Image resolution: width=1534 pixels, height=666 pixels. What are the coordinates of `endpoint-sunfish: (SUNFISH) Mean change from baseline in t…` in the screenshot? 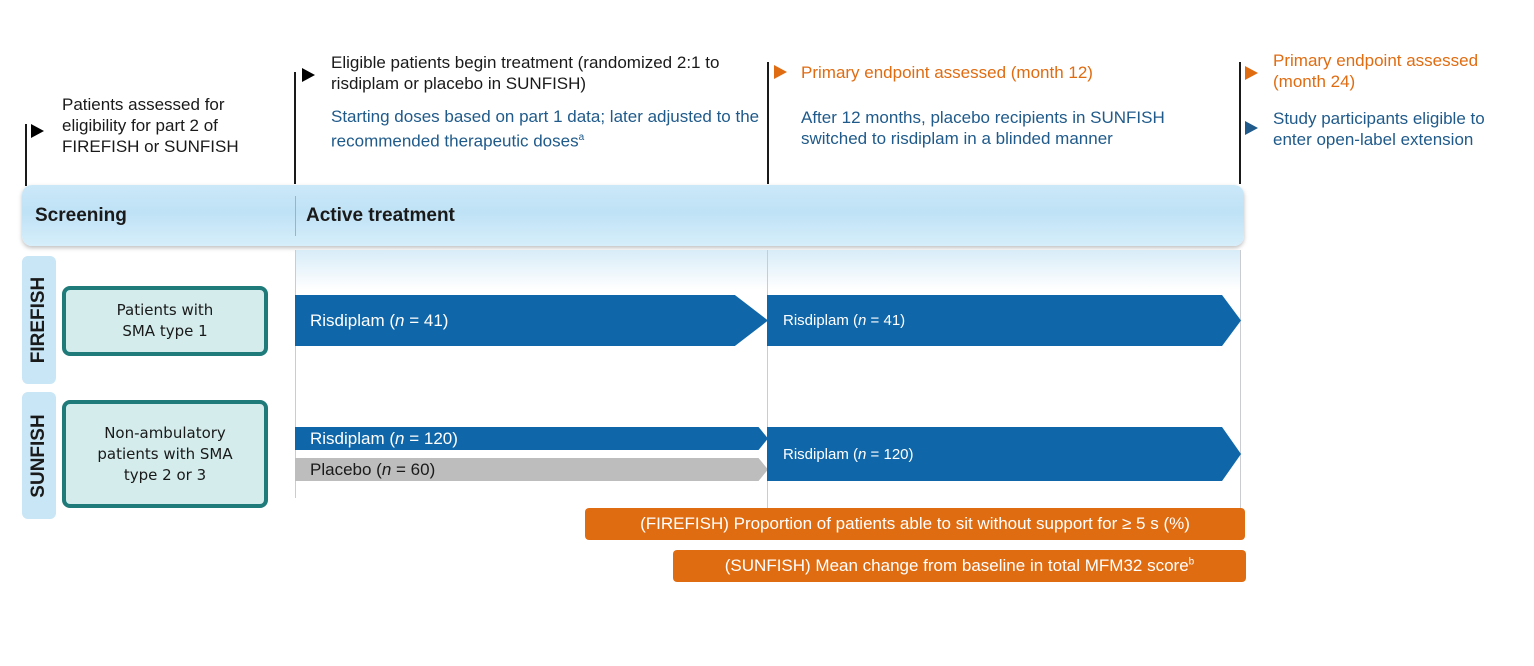 It's located at (959, 566).